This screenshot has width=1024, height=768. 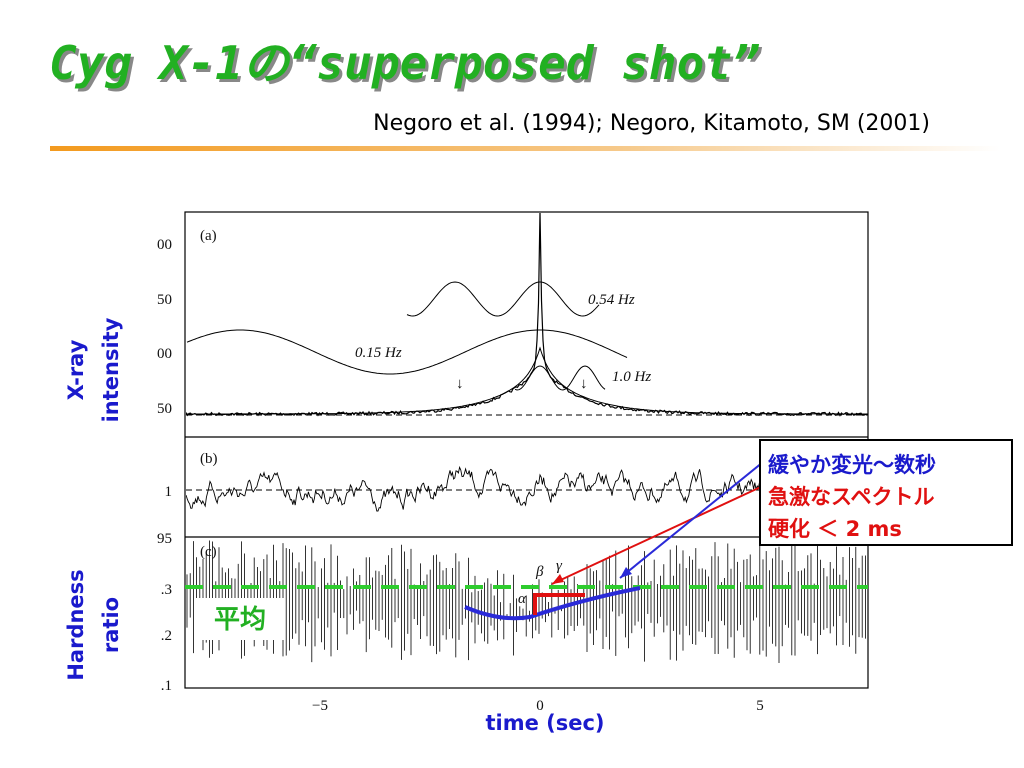 I want to click on freq-label: 1.0 Hz, so click(x=631, y=377).